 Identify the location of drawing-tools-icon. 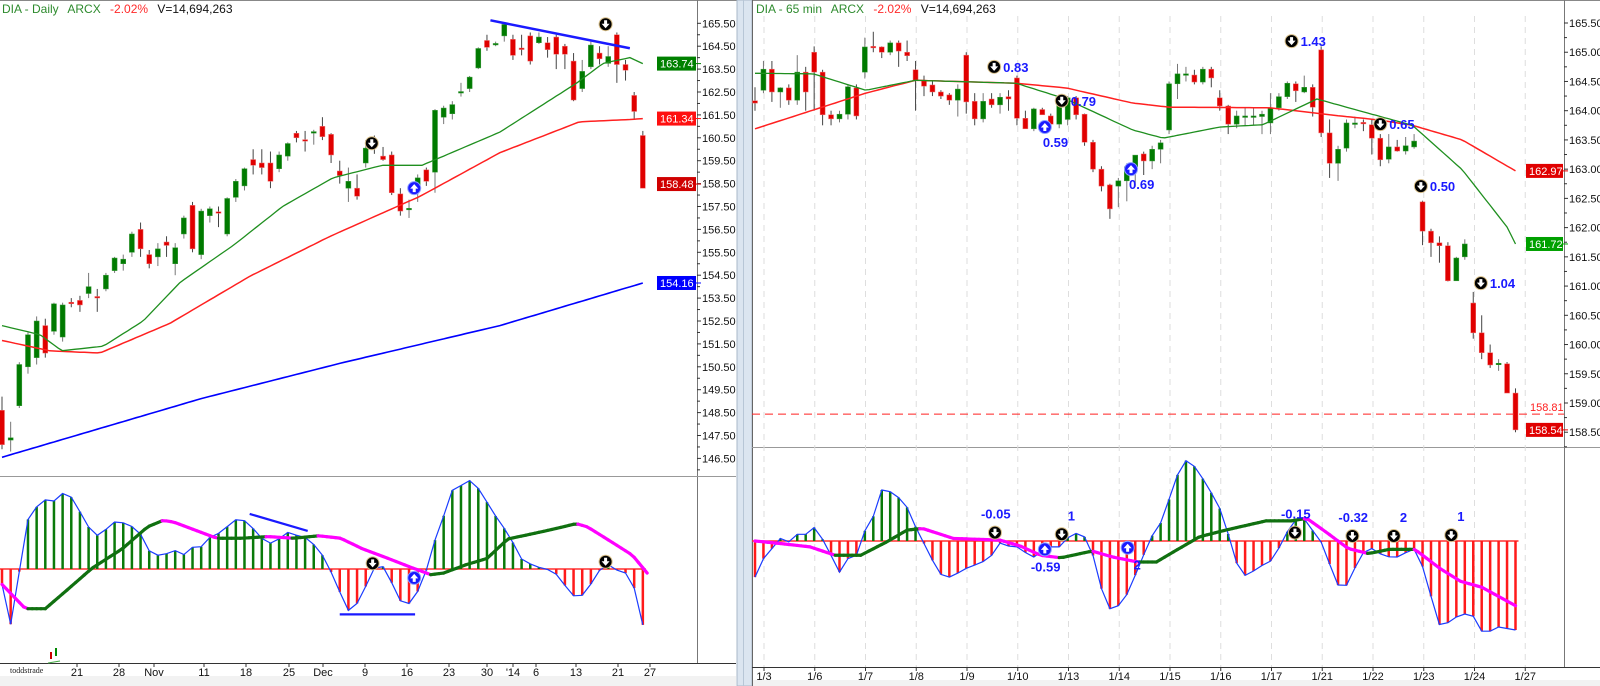
(54, 656).